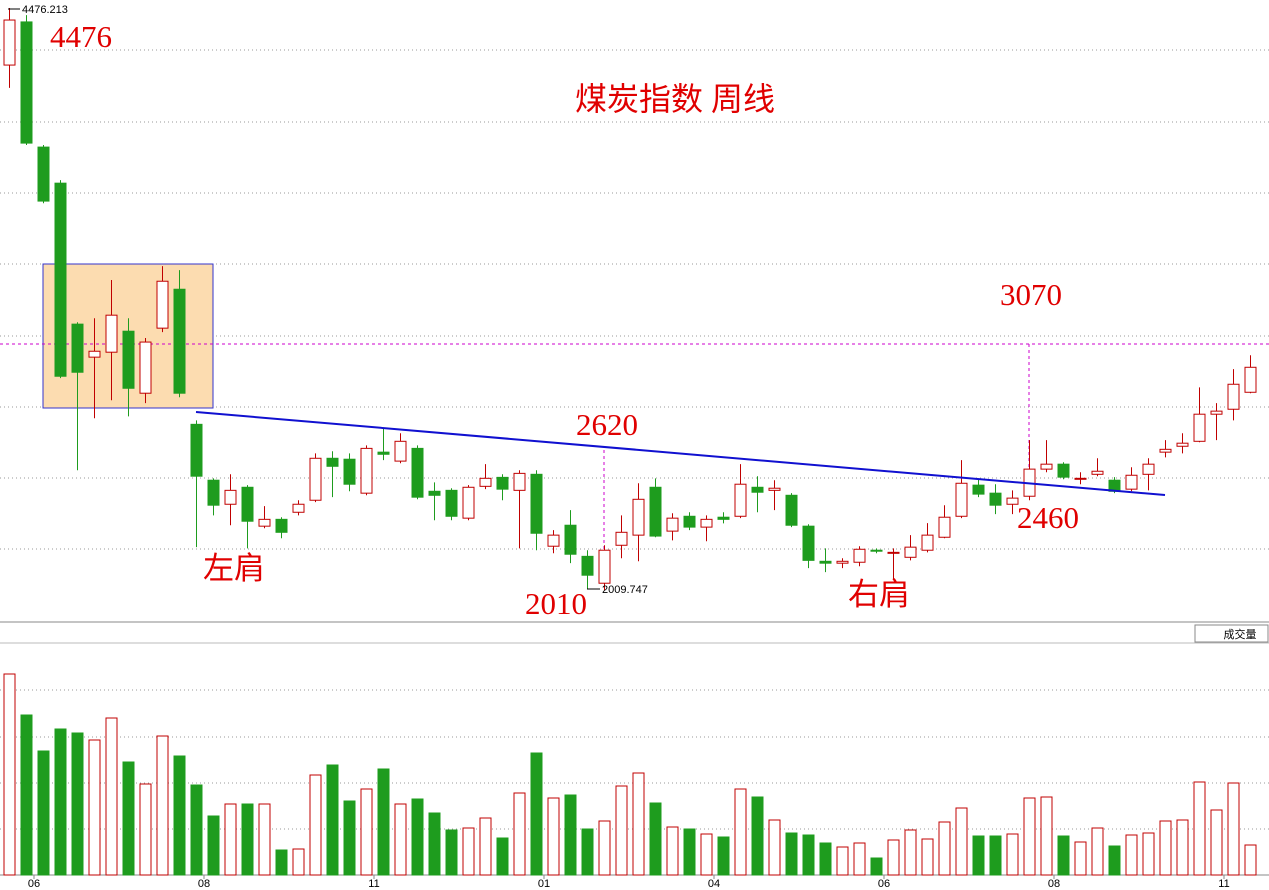 The image size is (1269, 890). I want to click on x-tick-label: 01, so click(544, 884).